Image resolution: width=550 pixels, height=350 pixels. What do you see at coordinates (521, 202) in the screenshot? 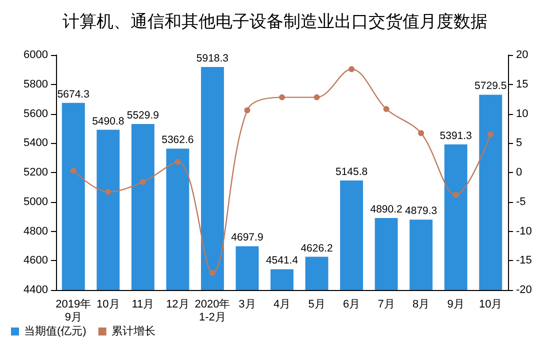
I see `y2-tick-label: -5` at bounding box center [521, 202].